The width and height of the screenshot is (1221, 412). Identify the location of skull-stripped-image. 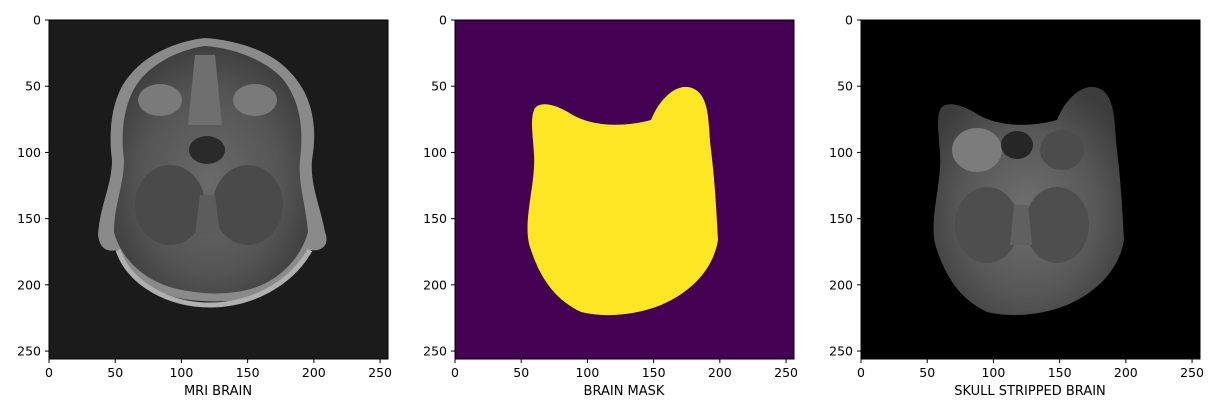
(1028, 201).